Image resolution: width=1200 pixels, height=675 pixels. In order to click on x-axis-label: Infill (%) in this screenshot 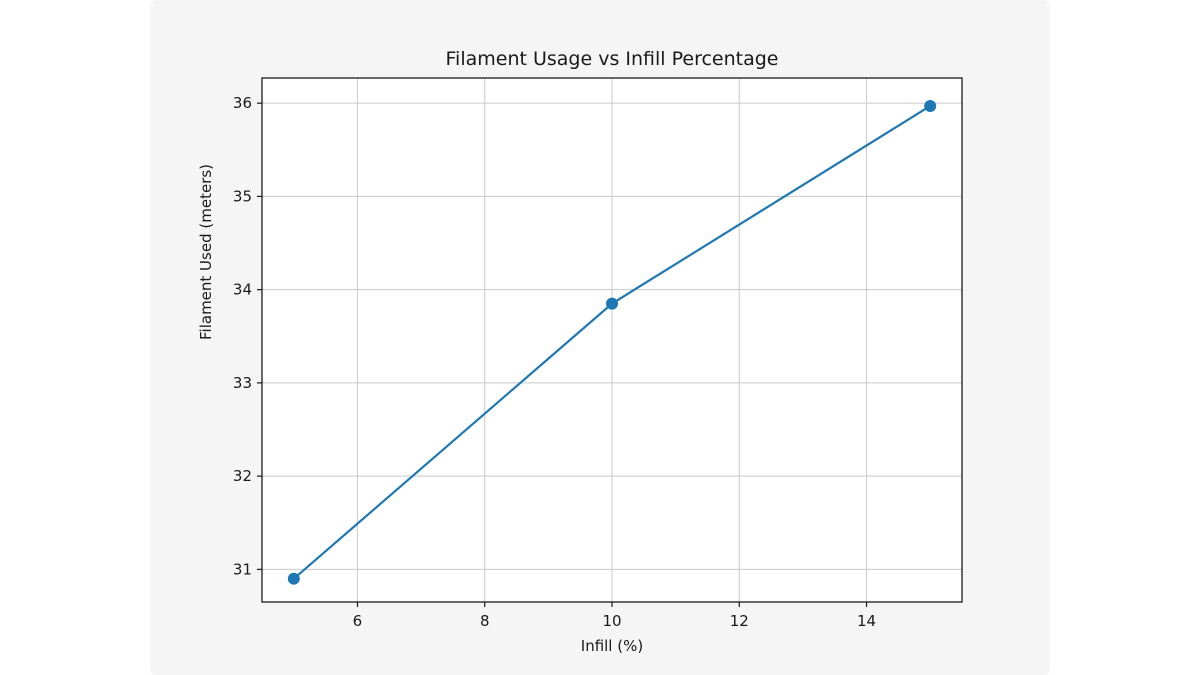, I will do `click(612, 646)`.